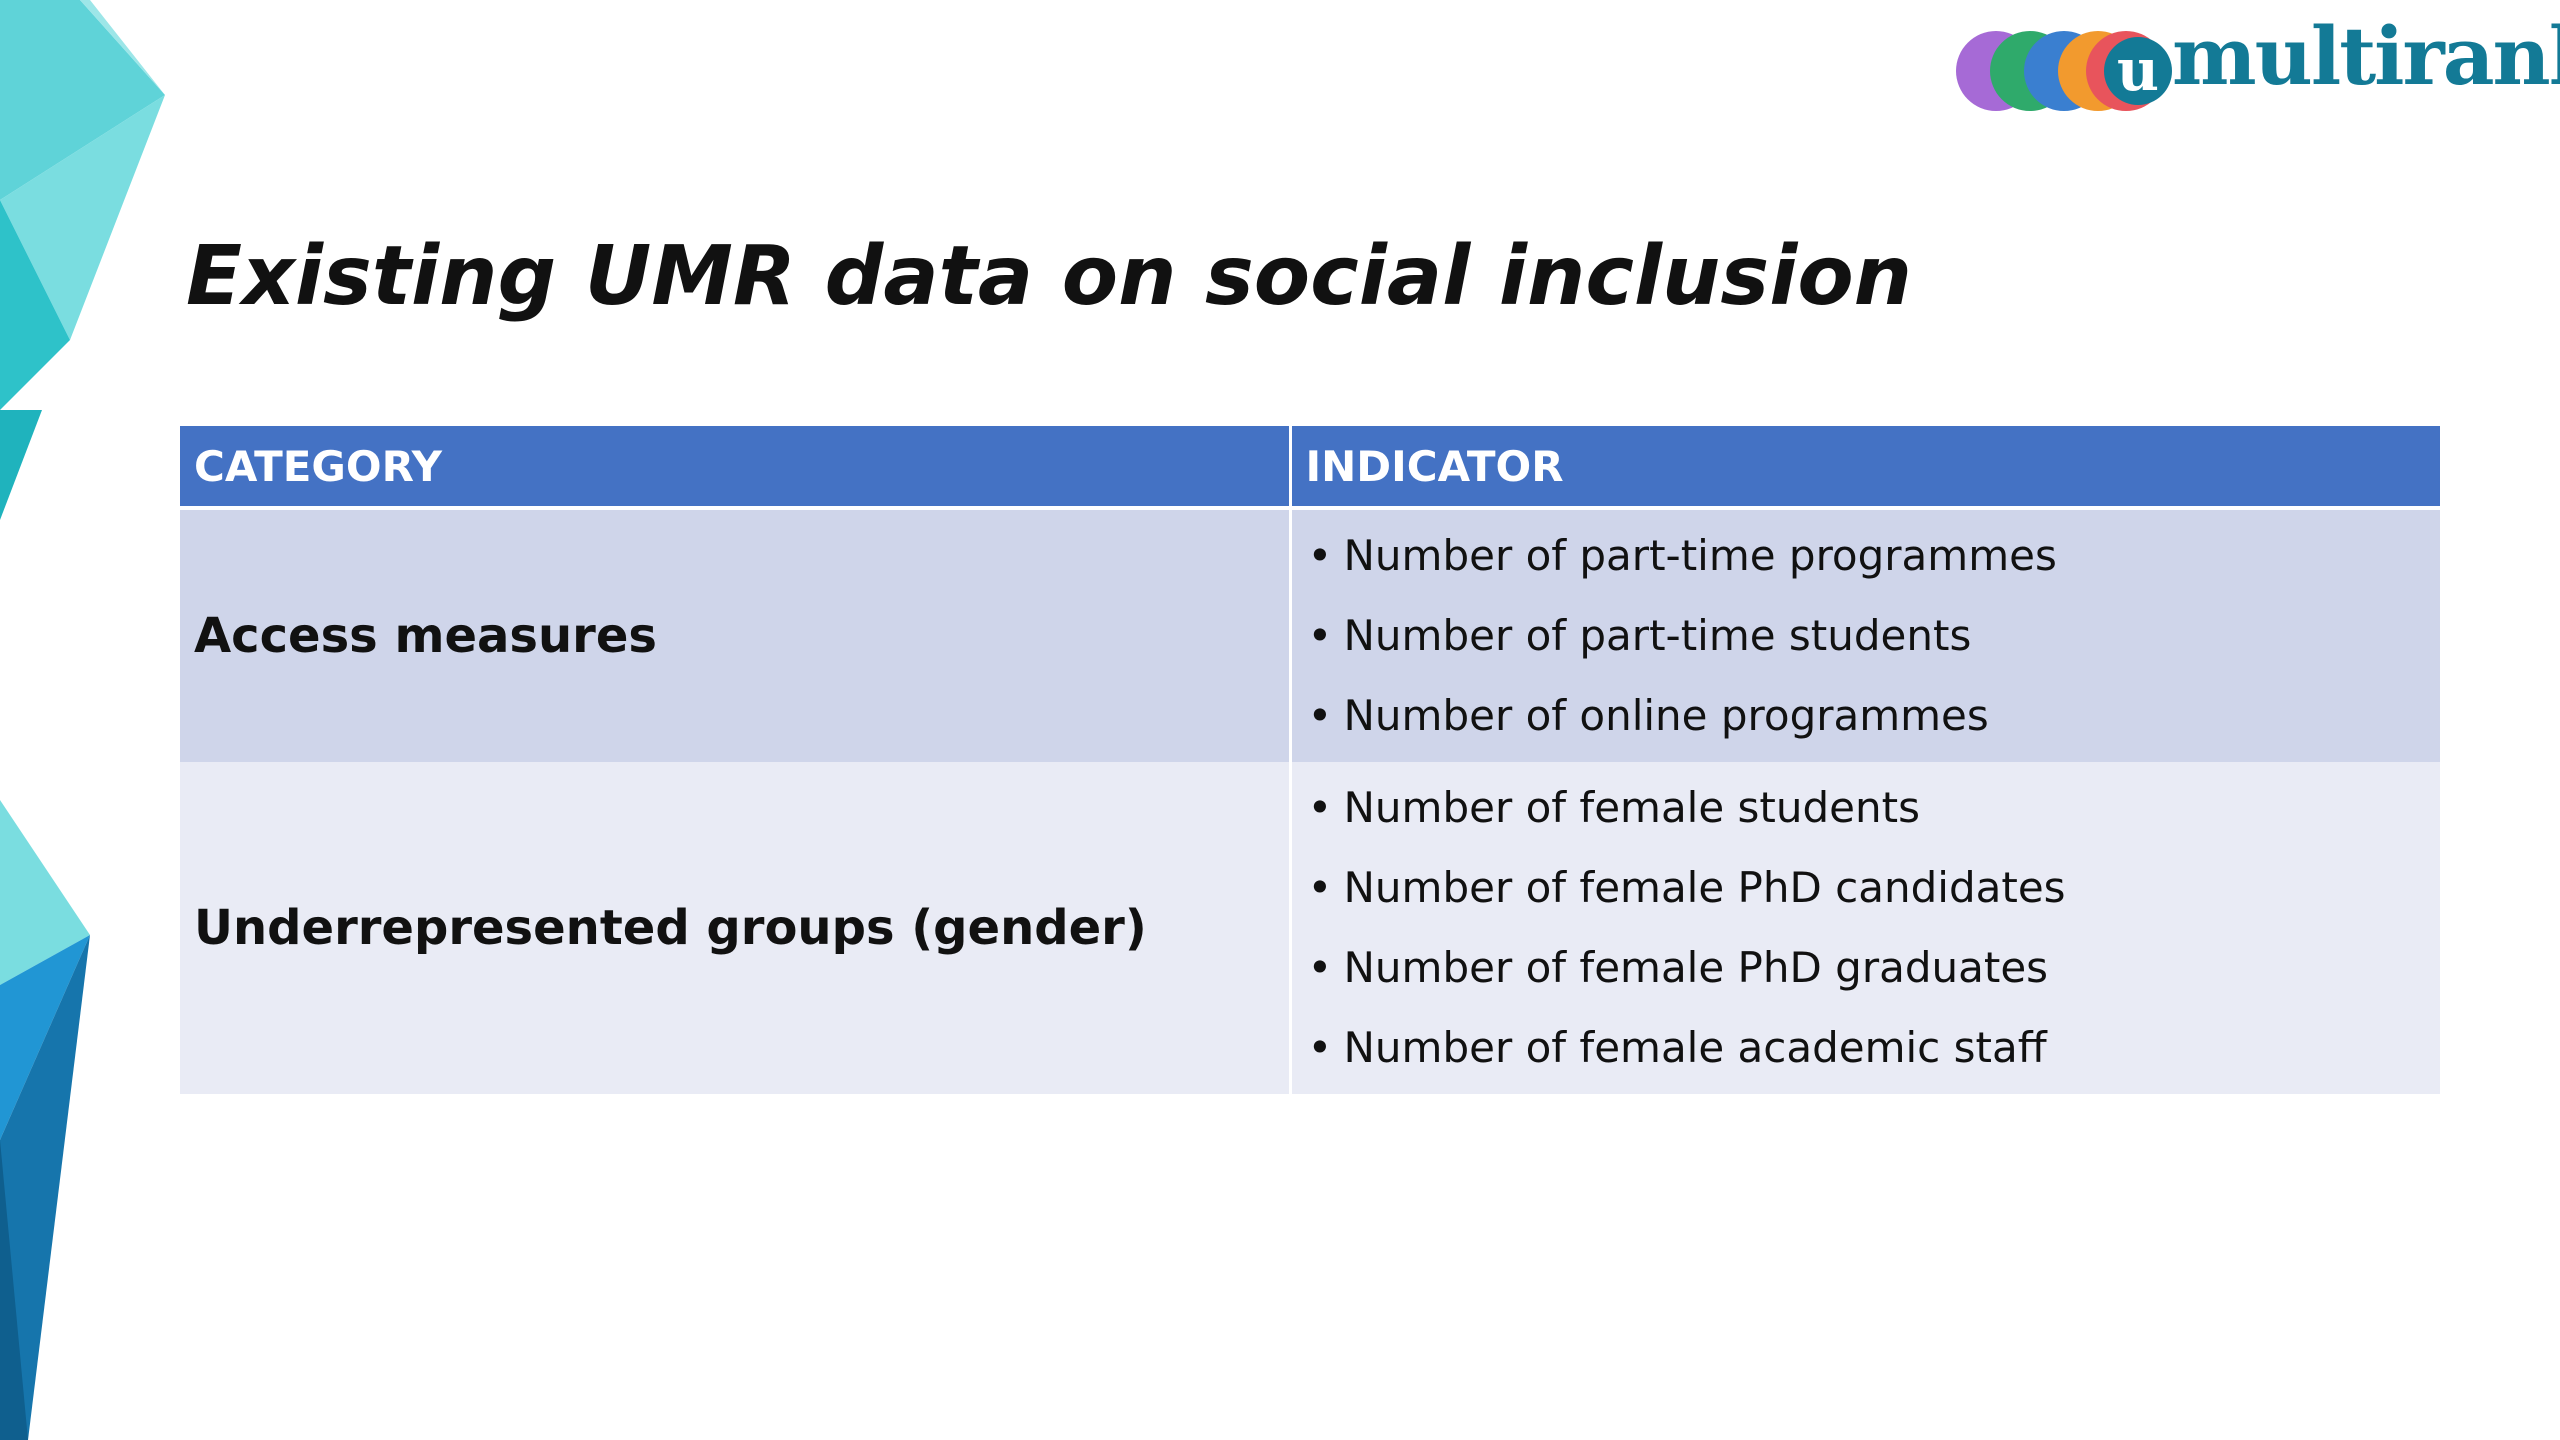 The image size is (2560, 1440). I want to click on indicator-item: Number of female students, so click(1866, 808).